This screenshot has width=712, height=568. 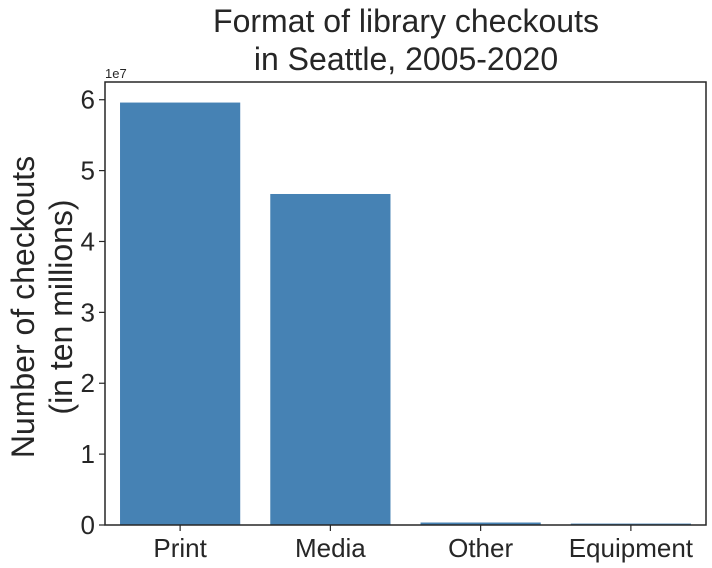 I want to click on bar-print, so click(x=180, y=313).